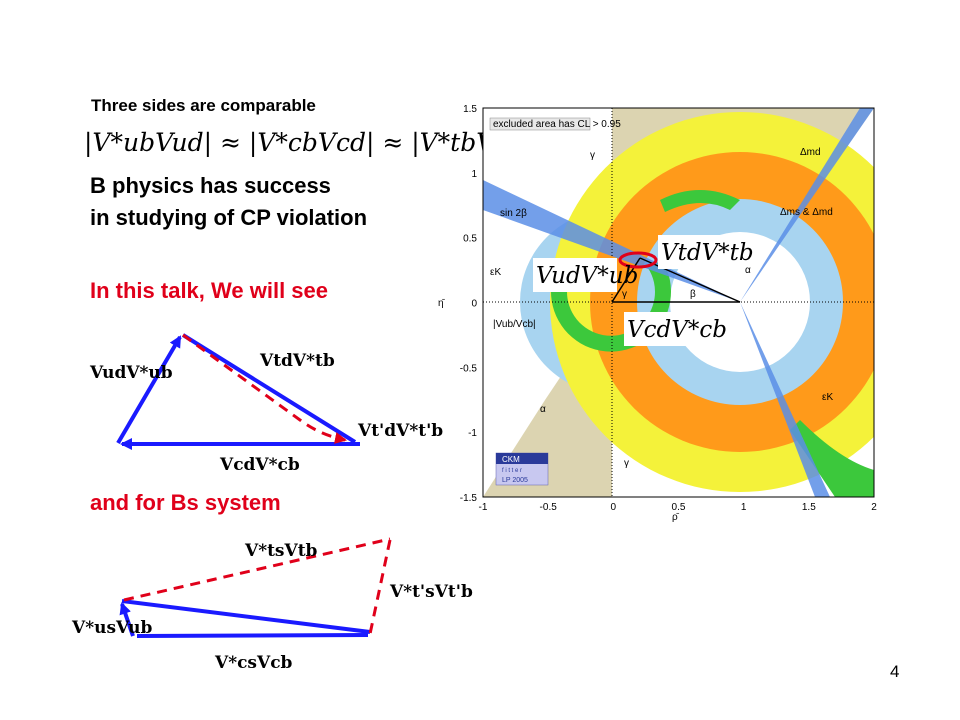  Describe the element at coordinates (707, 253) in the screenshot. I see `ckm-overlay-vtd: VtdV*tb` at that location.